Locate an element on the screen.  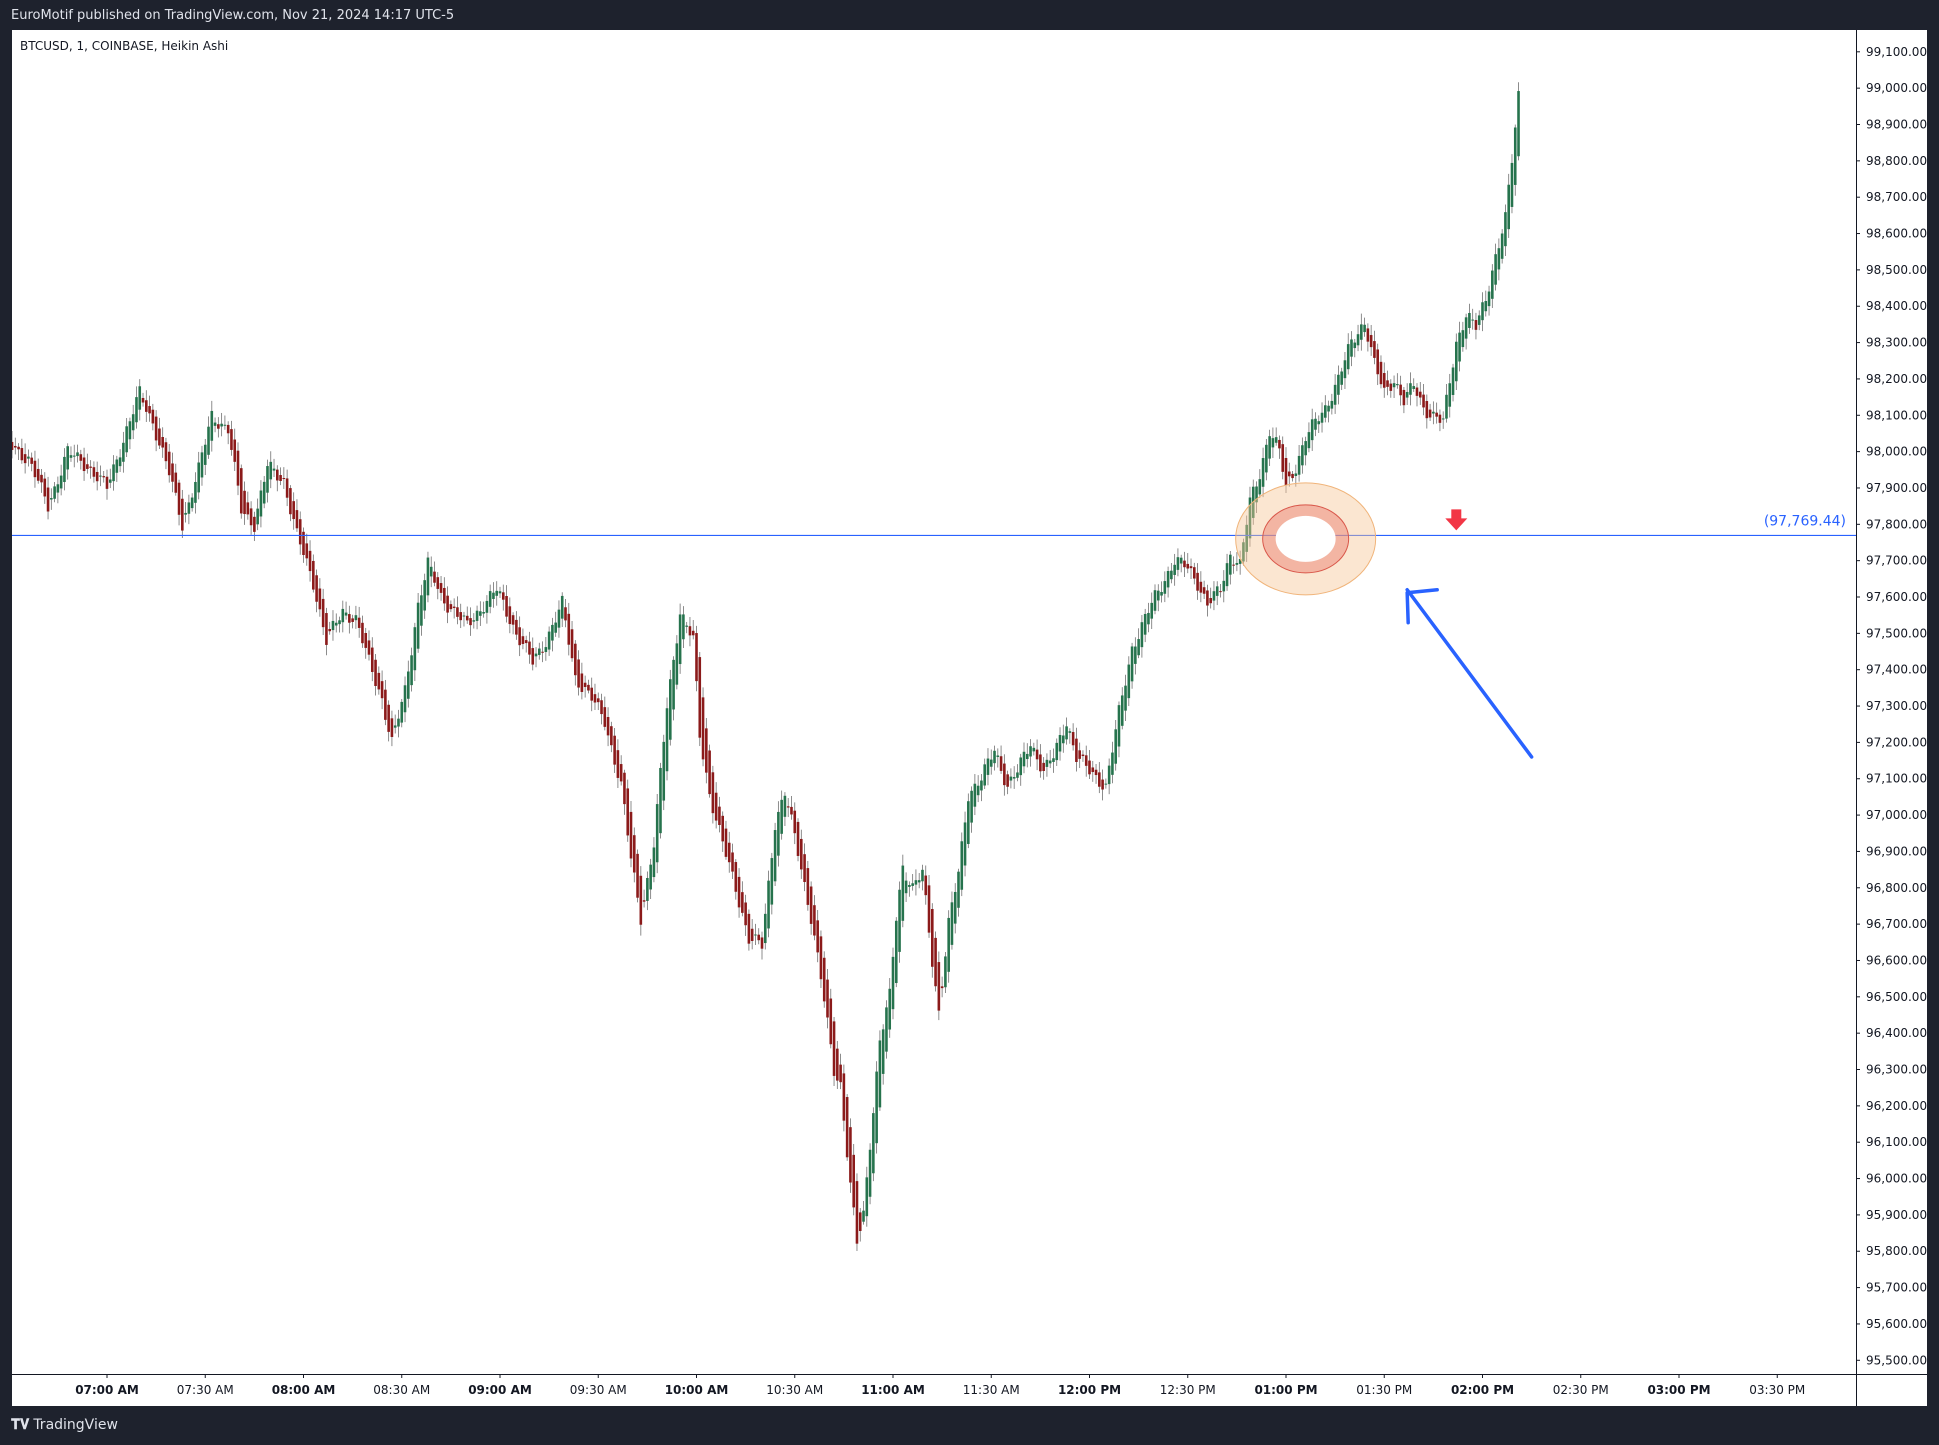
arrow-annotation is located at coordinates (1469, 673).